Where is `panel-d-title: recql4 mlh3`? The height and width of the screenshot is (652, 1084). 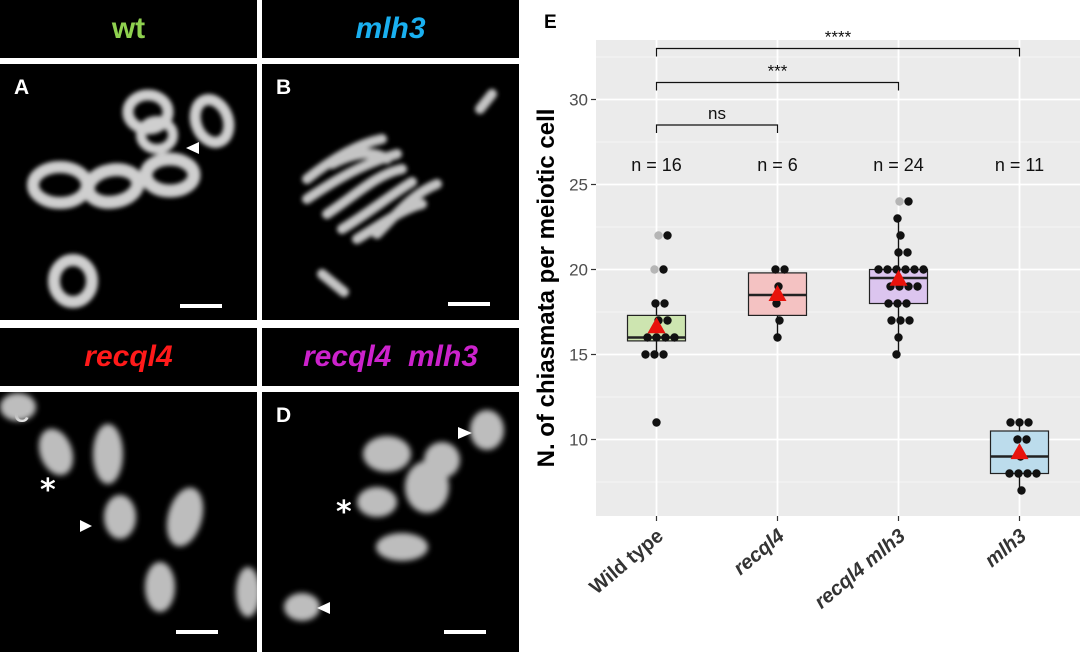 panel-d-title: recql4 mlh3 is located at coordinates (390, 356).